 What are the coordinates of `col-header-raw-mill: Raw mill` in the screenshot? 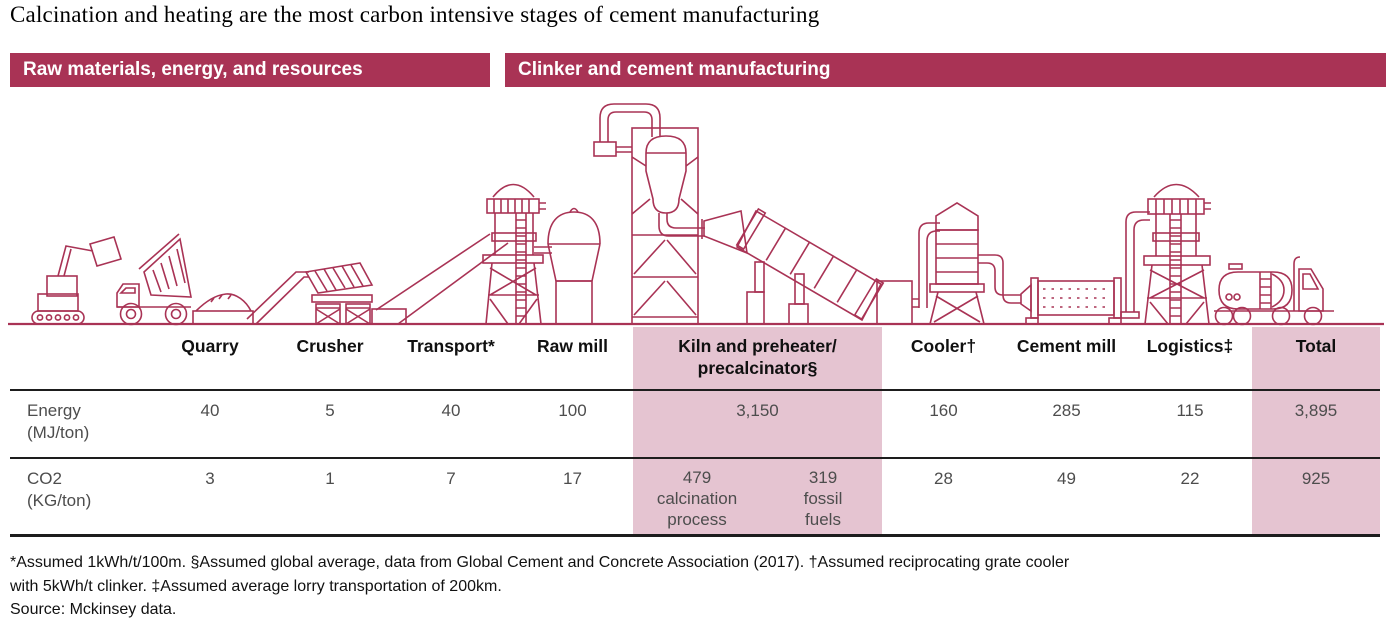 It's located at (572, 346).